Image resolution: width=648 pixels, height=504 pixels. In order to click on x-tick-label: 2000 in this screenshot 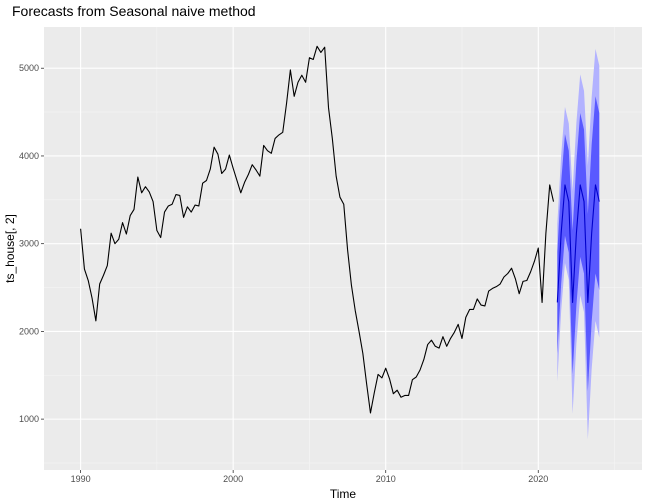, I will do `click(233, 479)`.